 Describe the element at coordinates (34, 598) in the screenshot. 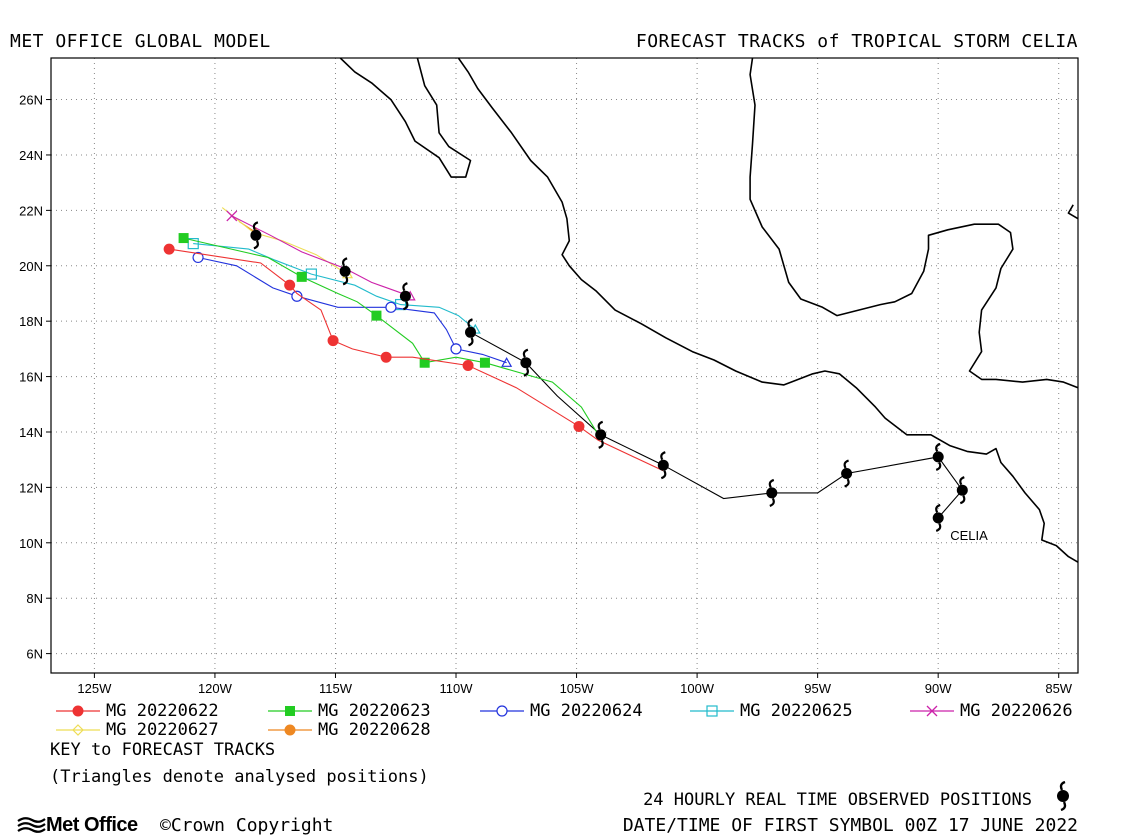

I see `lat-tick-label: 8N` at that location.